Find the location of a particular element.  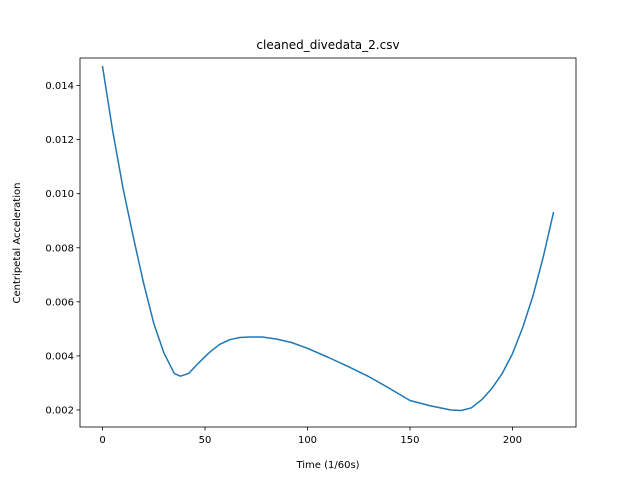

y-tick-label: 0.014 is located at coordinates (59, 86).